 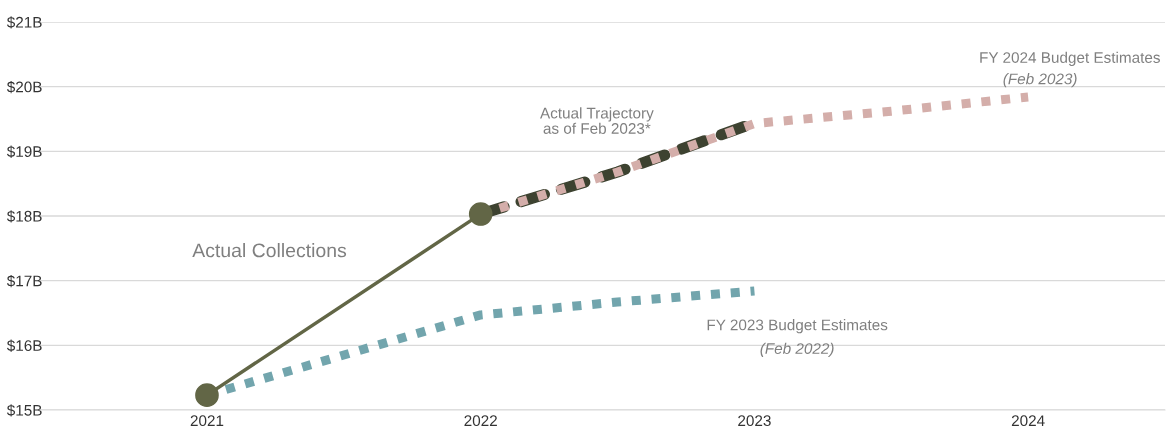 I want to click on y-tick-label: $16B, so click(x=24, y=345).